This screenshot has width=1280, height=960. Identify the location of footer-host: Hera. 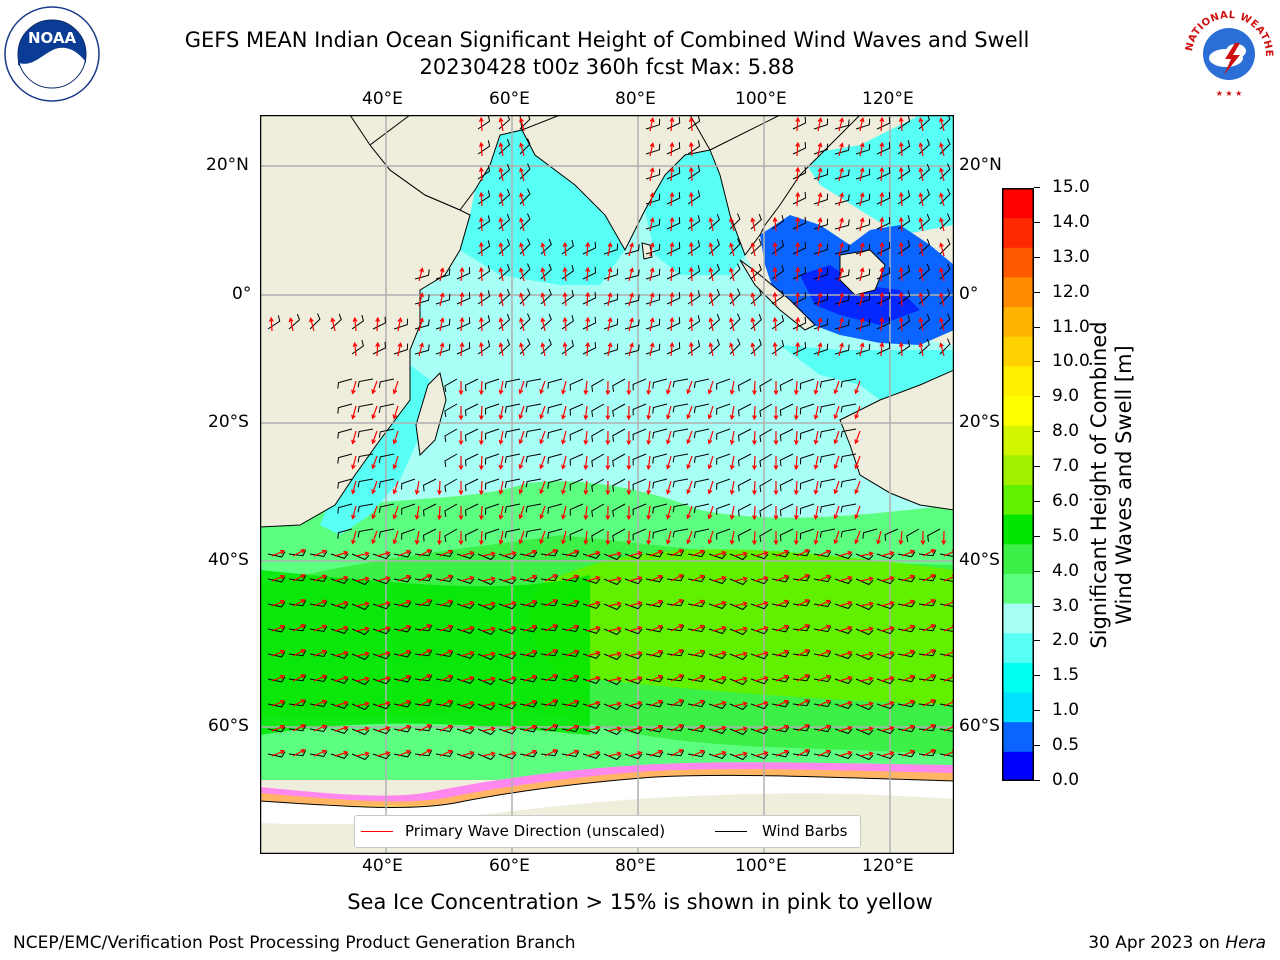
(1245, 943).